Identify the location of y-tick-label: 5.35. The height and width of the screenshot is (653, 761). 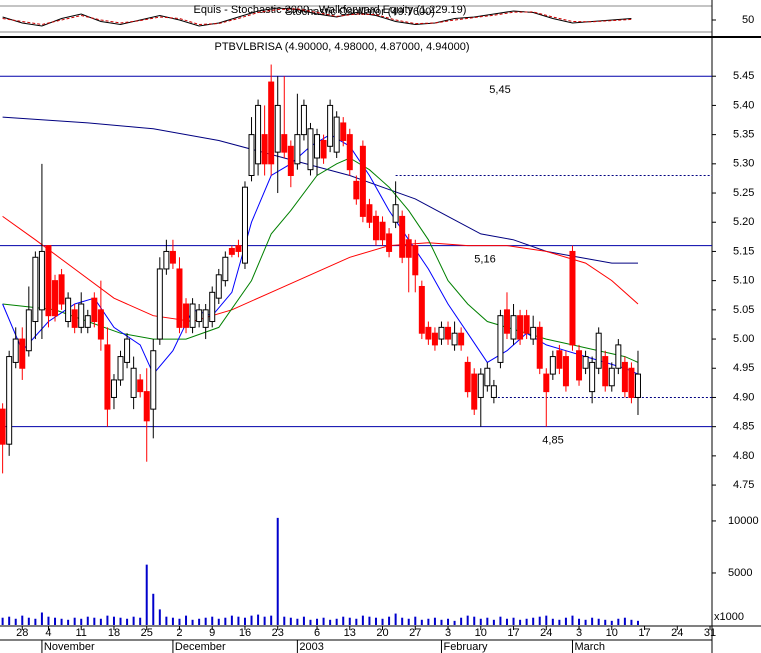
(743, 135).